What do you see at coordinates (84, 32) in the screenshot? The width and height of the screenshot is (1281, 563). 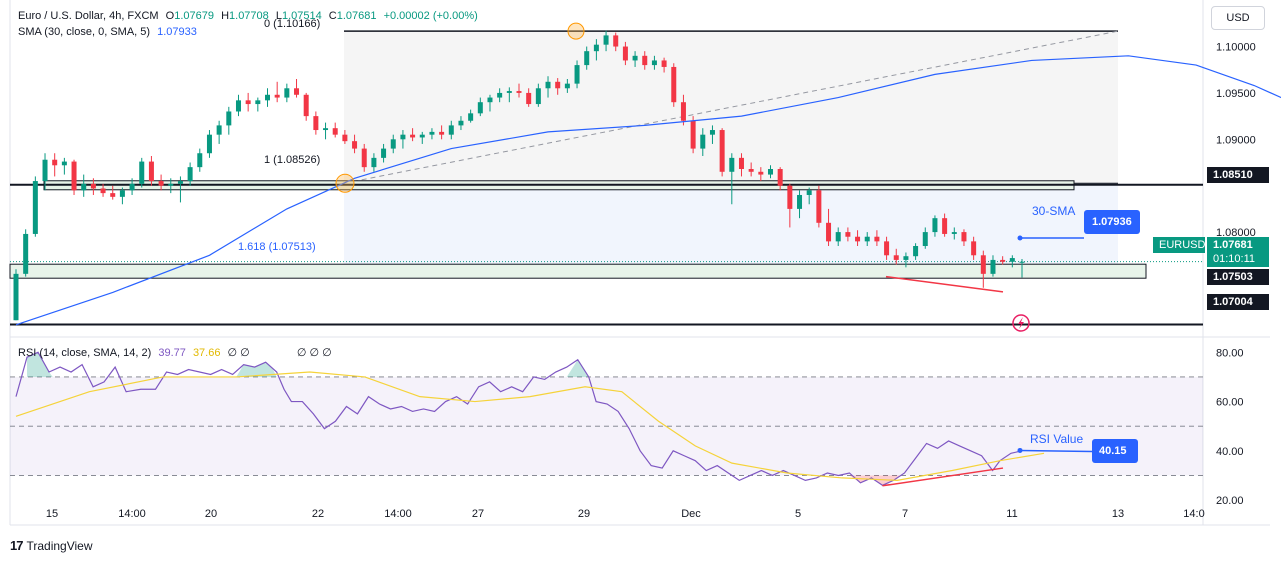 I see `sma-legend-label: SMA (30, close, 0, SMA, 5)` at bounding box center [84, 32].